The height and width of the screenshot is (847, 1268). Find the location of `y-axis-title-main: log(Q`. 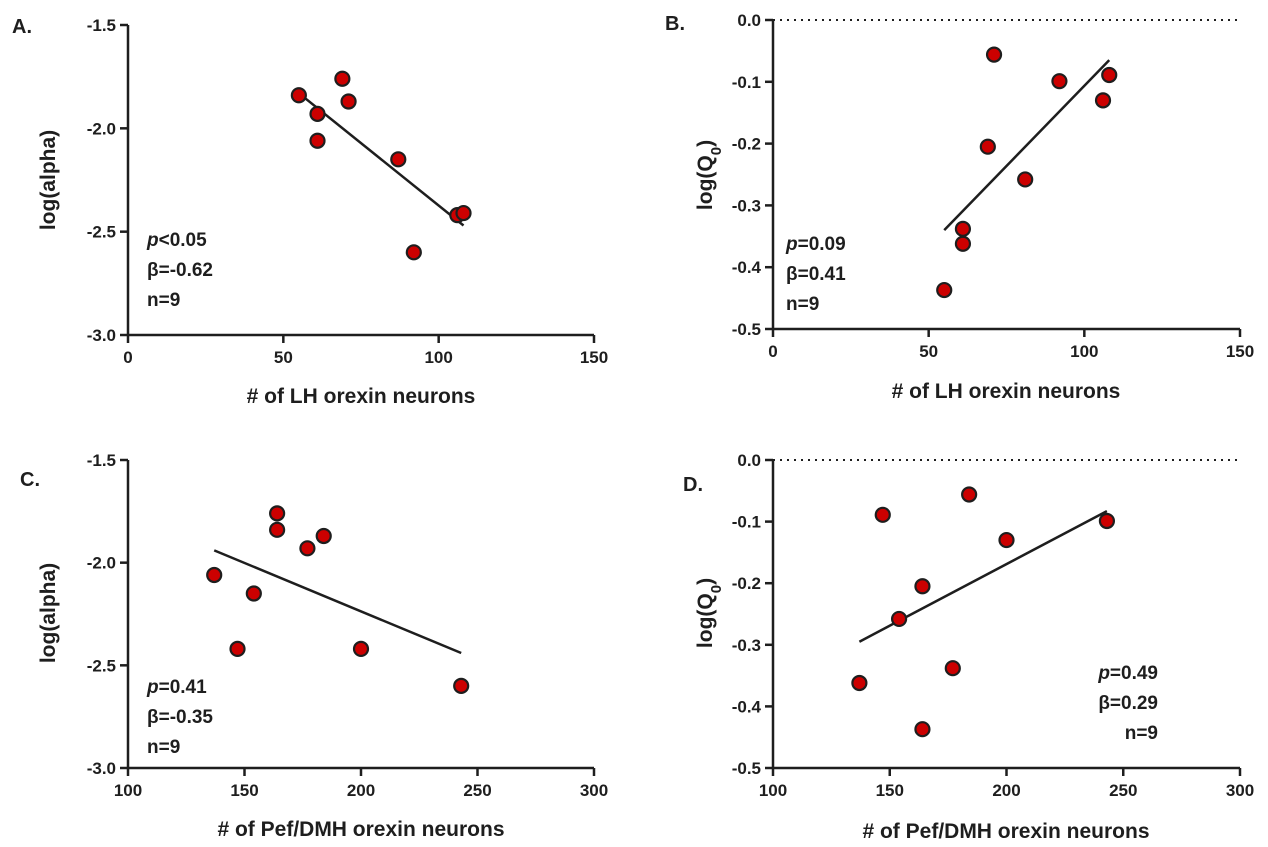

y-axis-title-main: log(Q is located at coordinates (705, 182).